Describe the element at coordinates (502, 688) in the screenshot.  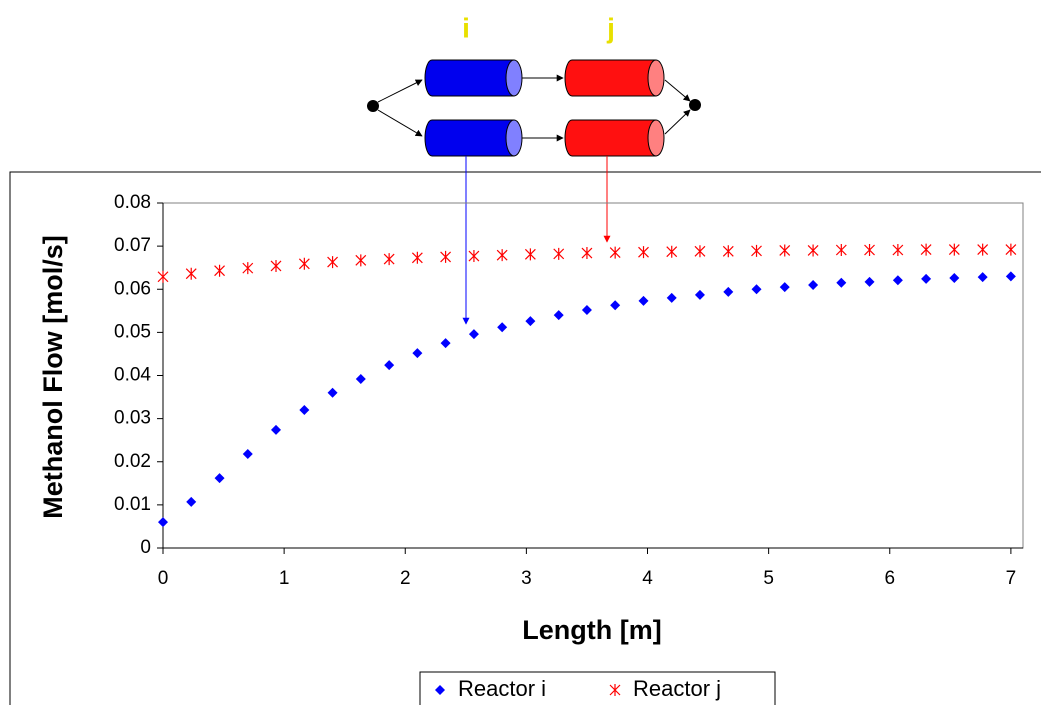
I see `legend-label: Reactor i` at that location.